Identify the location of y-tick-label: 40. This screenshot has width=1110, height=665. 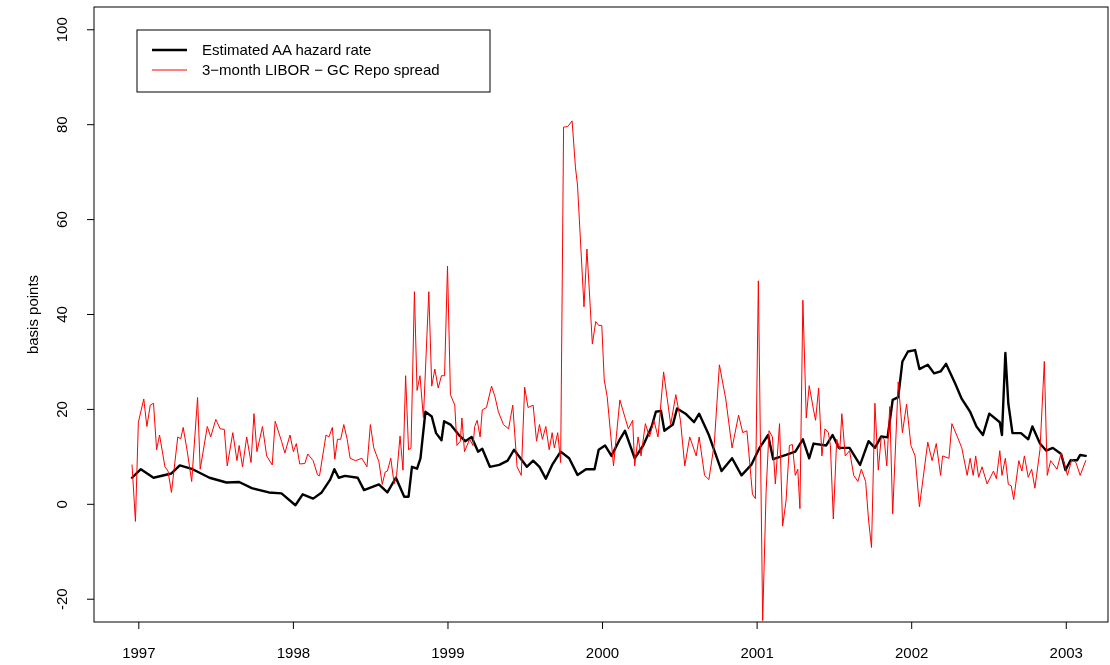
(61, 314).